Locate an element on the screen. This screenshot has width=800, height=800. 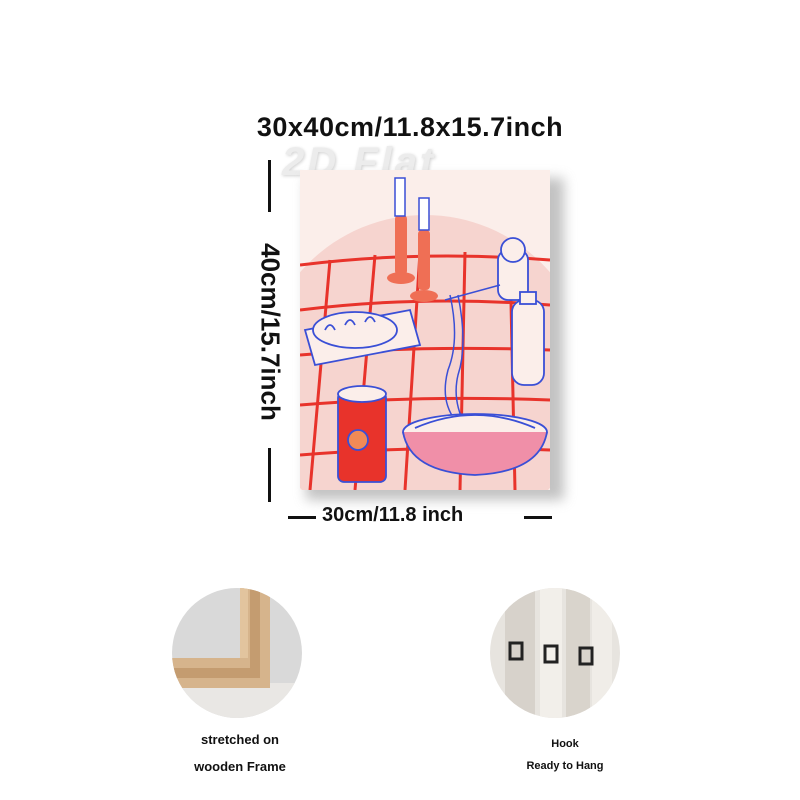
vertical-dimension-line-bottom is located at coordinates (269, 475).